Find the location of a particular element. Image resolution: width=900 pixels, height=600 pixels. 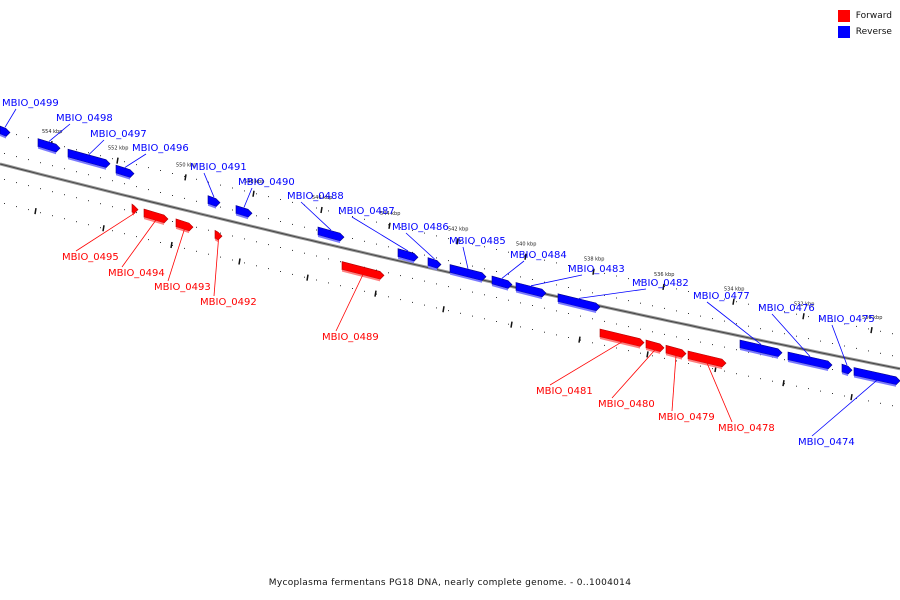

legend-reverse-label: Reverse is located at coordinates (873, 32).